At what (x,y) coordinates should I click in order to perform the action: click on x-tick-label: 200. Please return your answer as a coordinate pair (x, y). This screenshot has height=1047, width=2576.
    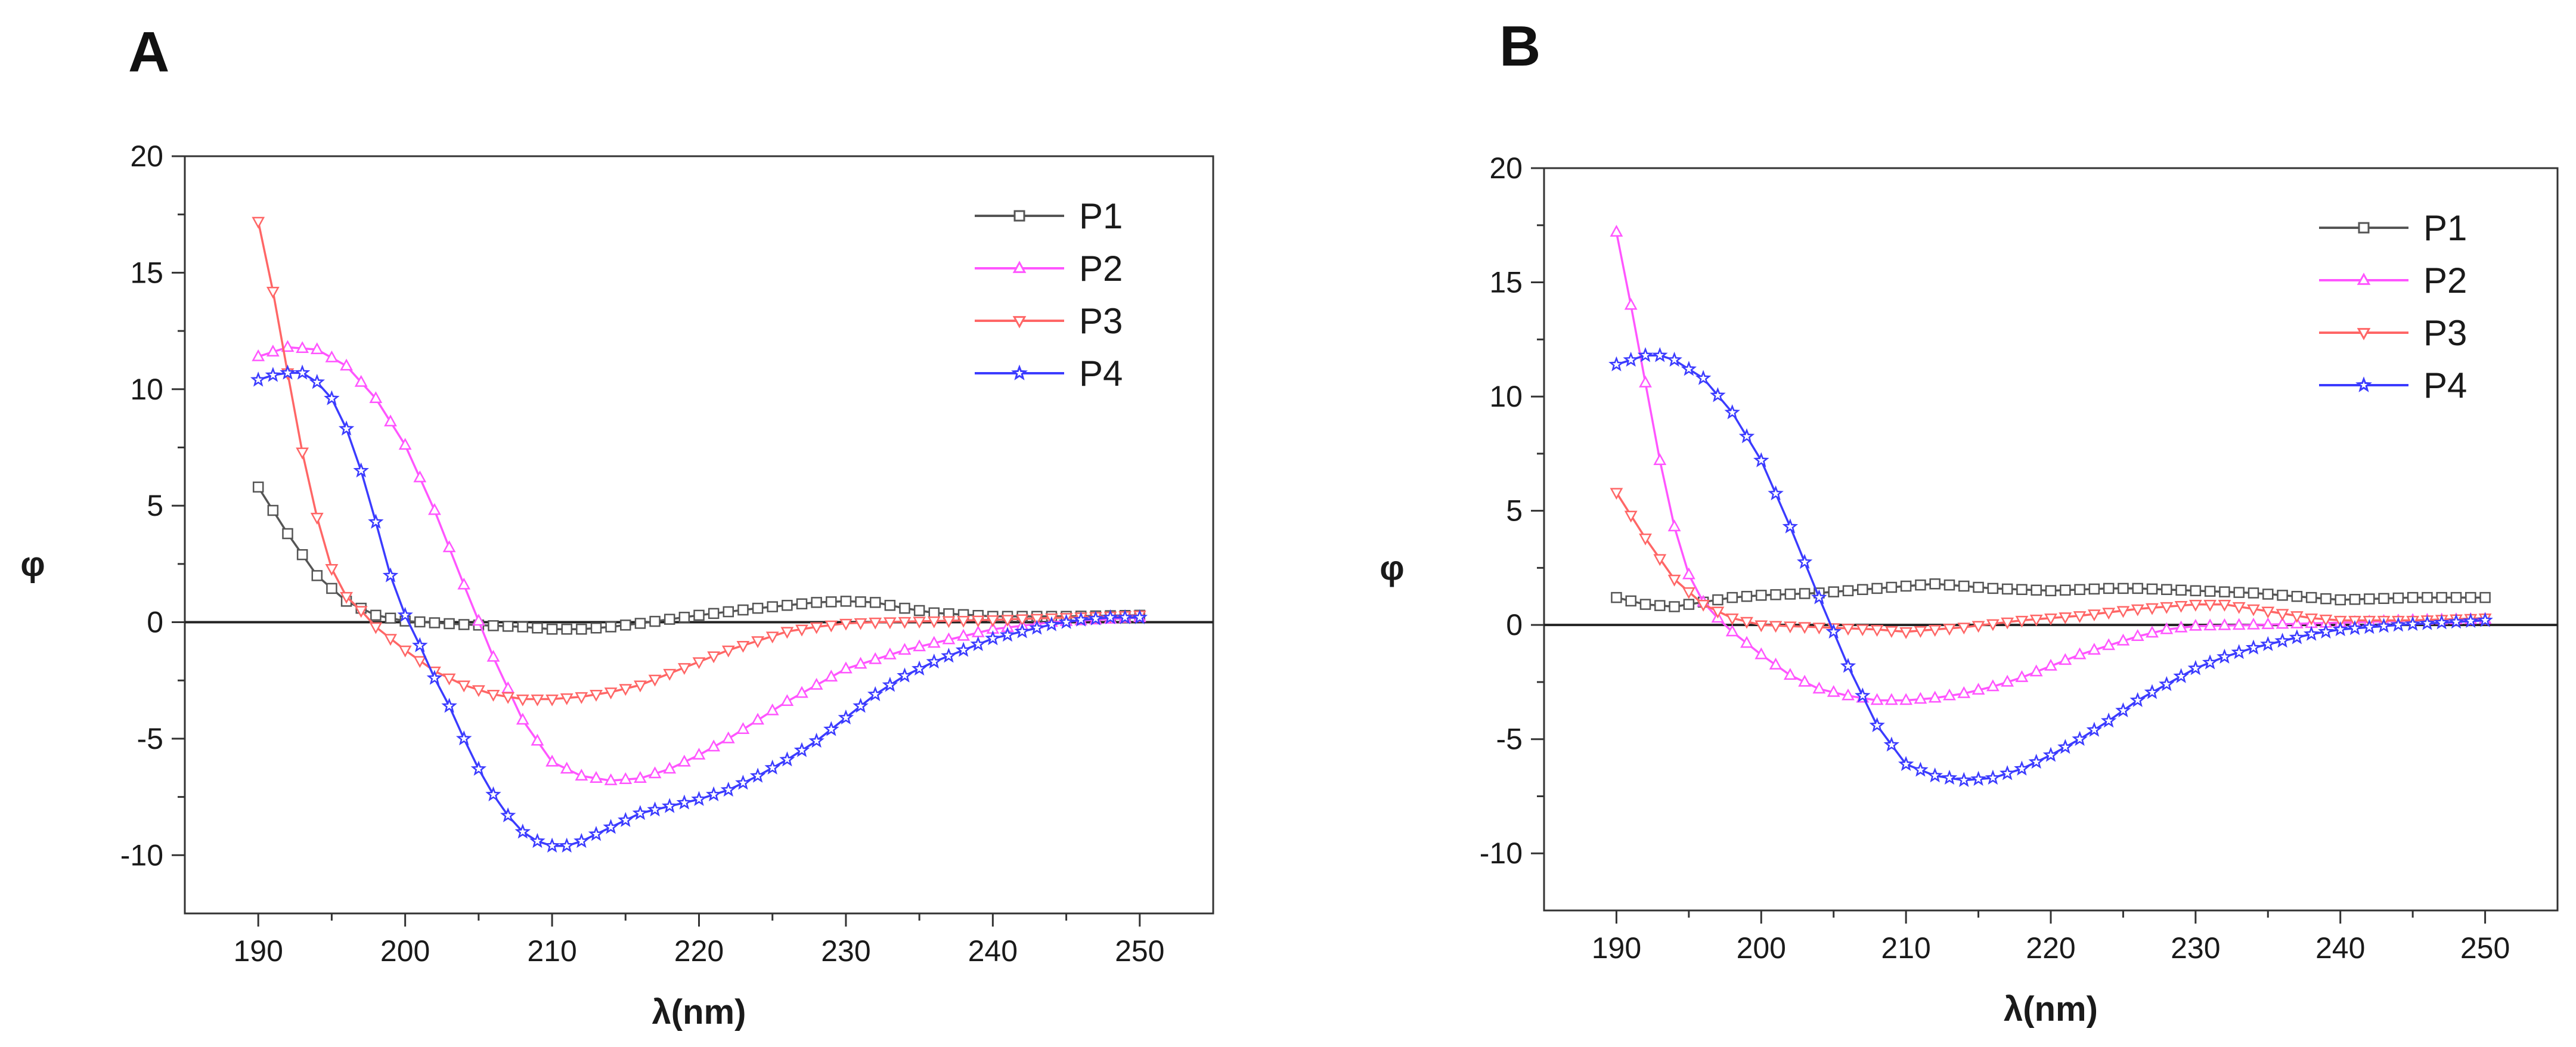
    Looking at the image, I should click on (1761, 948).